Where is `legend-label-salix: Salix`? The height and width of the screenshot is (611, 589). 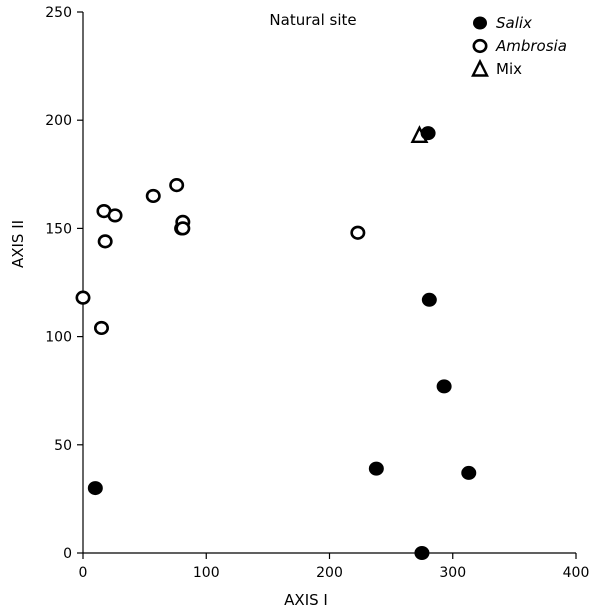 legend-label-salix: Salix is located at coordinates (514, 23).